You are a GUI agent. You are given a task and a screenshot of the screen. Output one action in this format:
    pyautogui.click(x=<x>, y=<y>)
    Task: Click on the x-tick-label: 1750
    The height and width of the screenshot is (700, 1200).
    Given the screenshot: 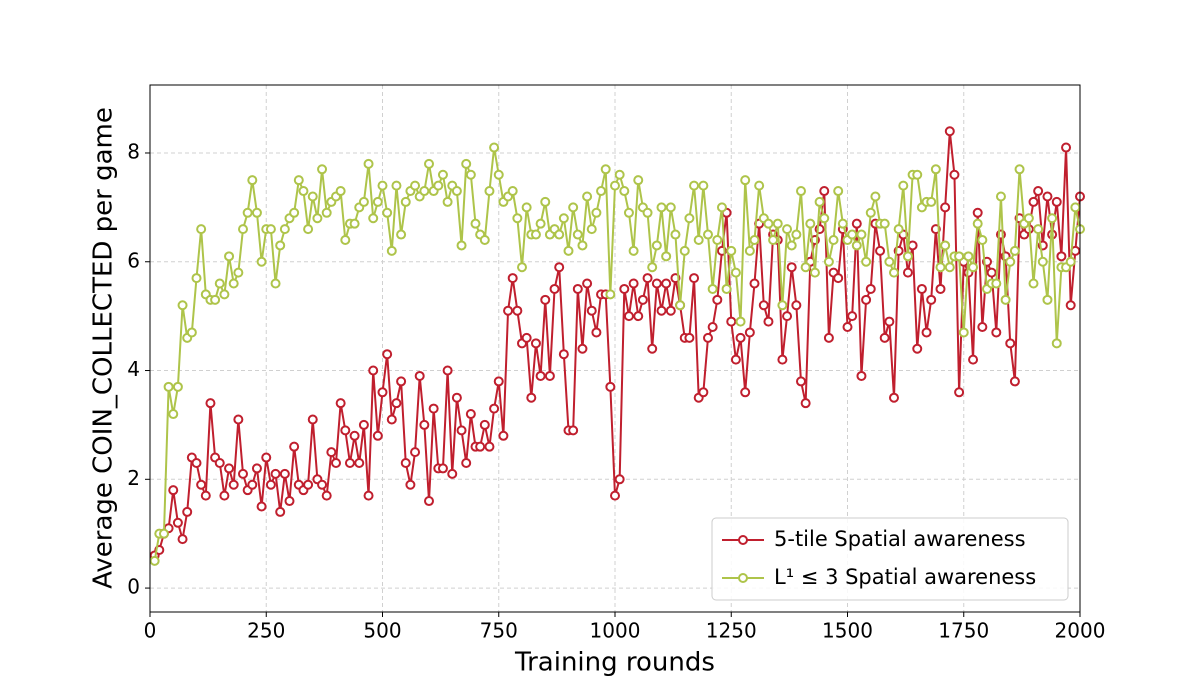 What is the action you would take?
    pyautogui.click(x=963, y=631)
    